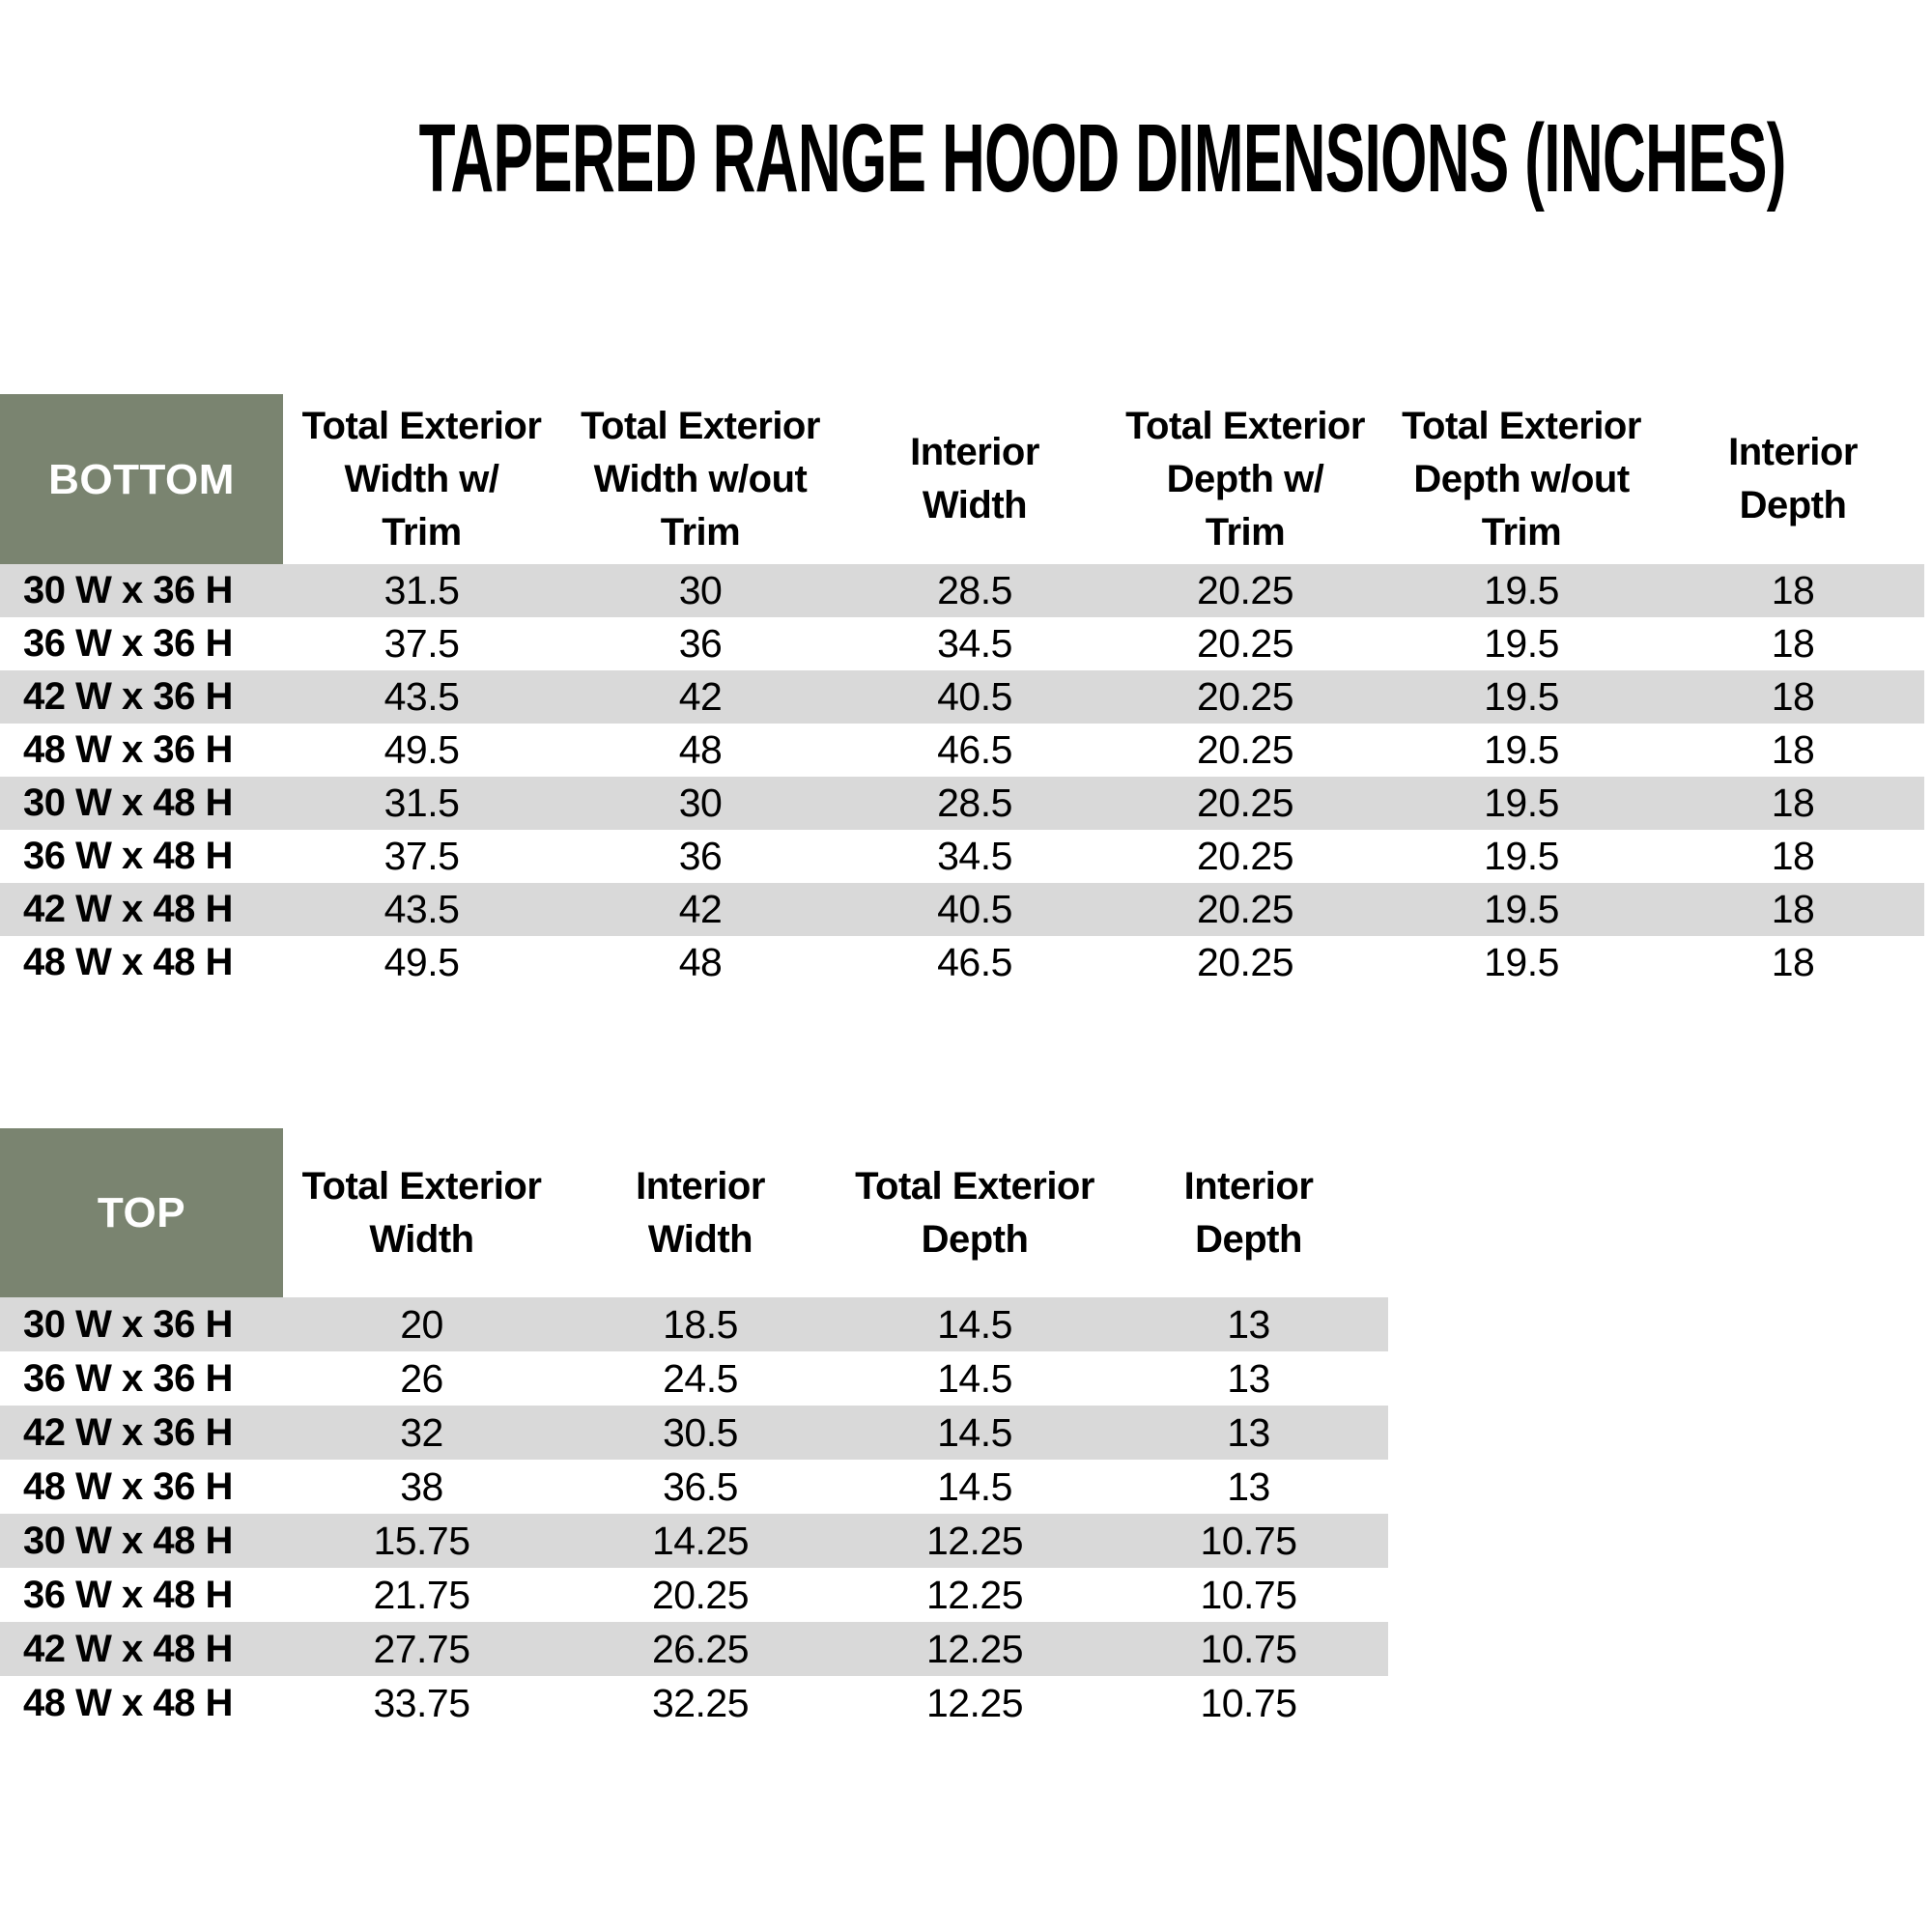  I want to click on table-row: 36 W x 36 H 26 24.5 14.5 13, so click(694, 1378).